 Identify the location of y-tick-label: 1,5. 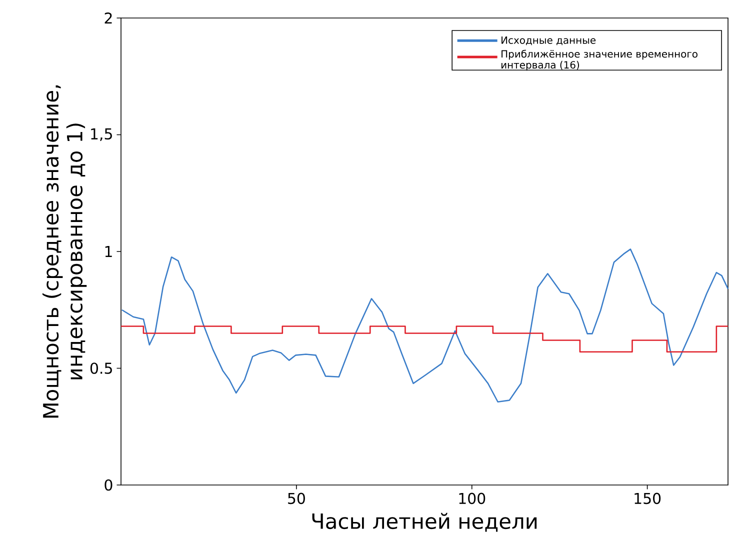
(101, 135).